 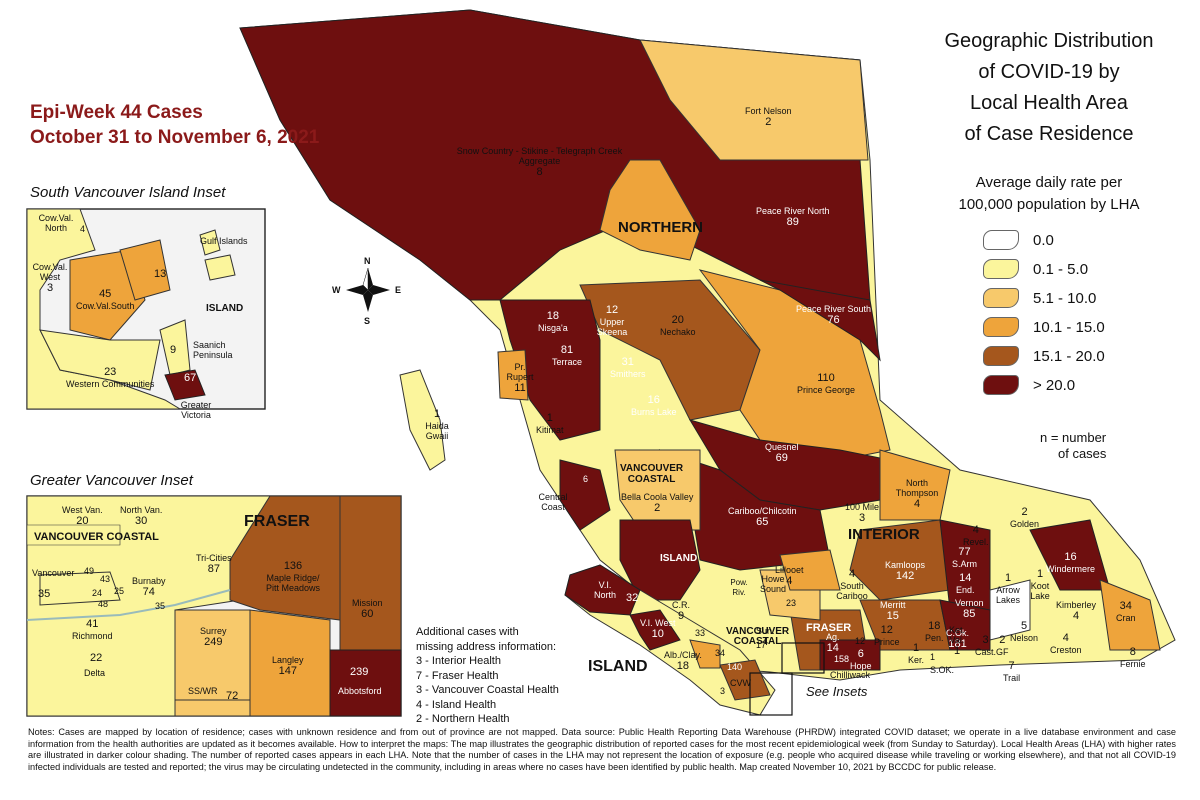 I want to click on lha-nisgaa: 18 Nisga'a, so click(x=553, y=321).